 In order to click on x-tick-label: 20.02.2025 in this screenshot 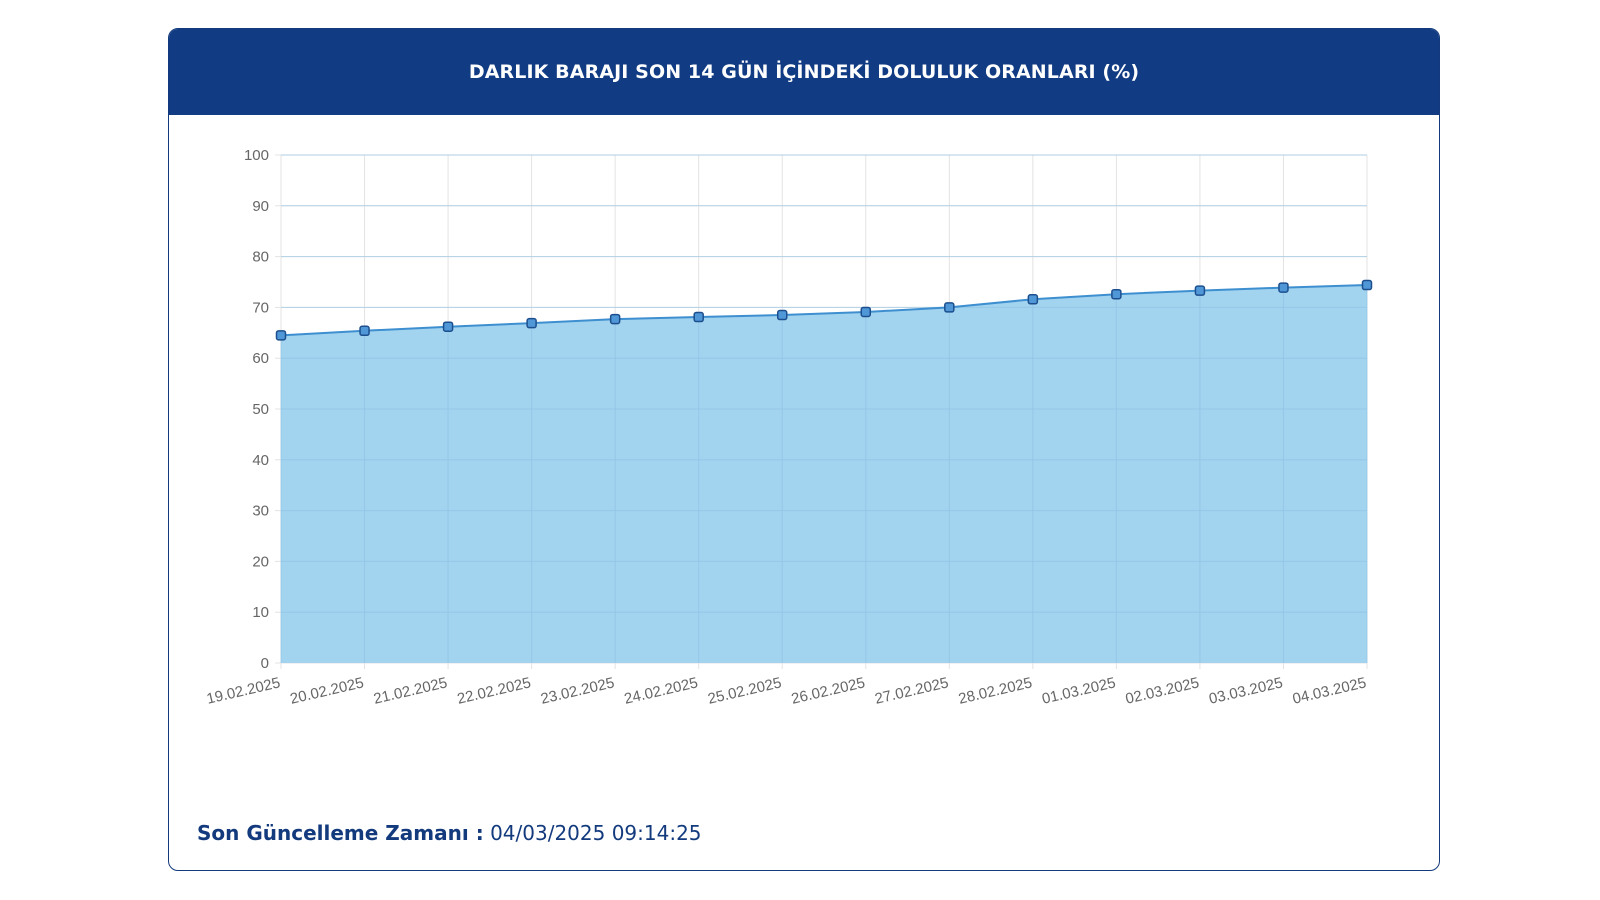, I will do `click(326, 690)`.